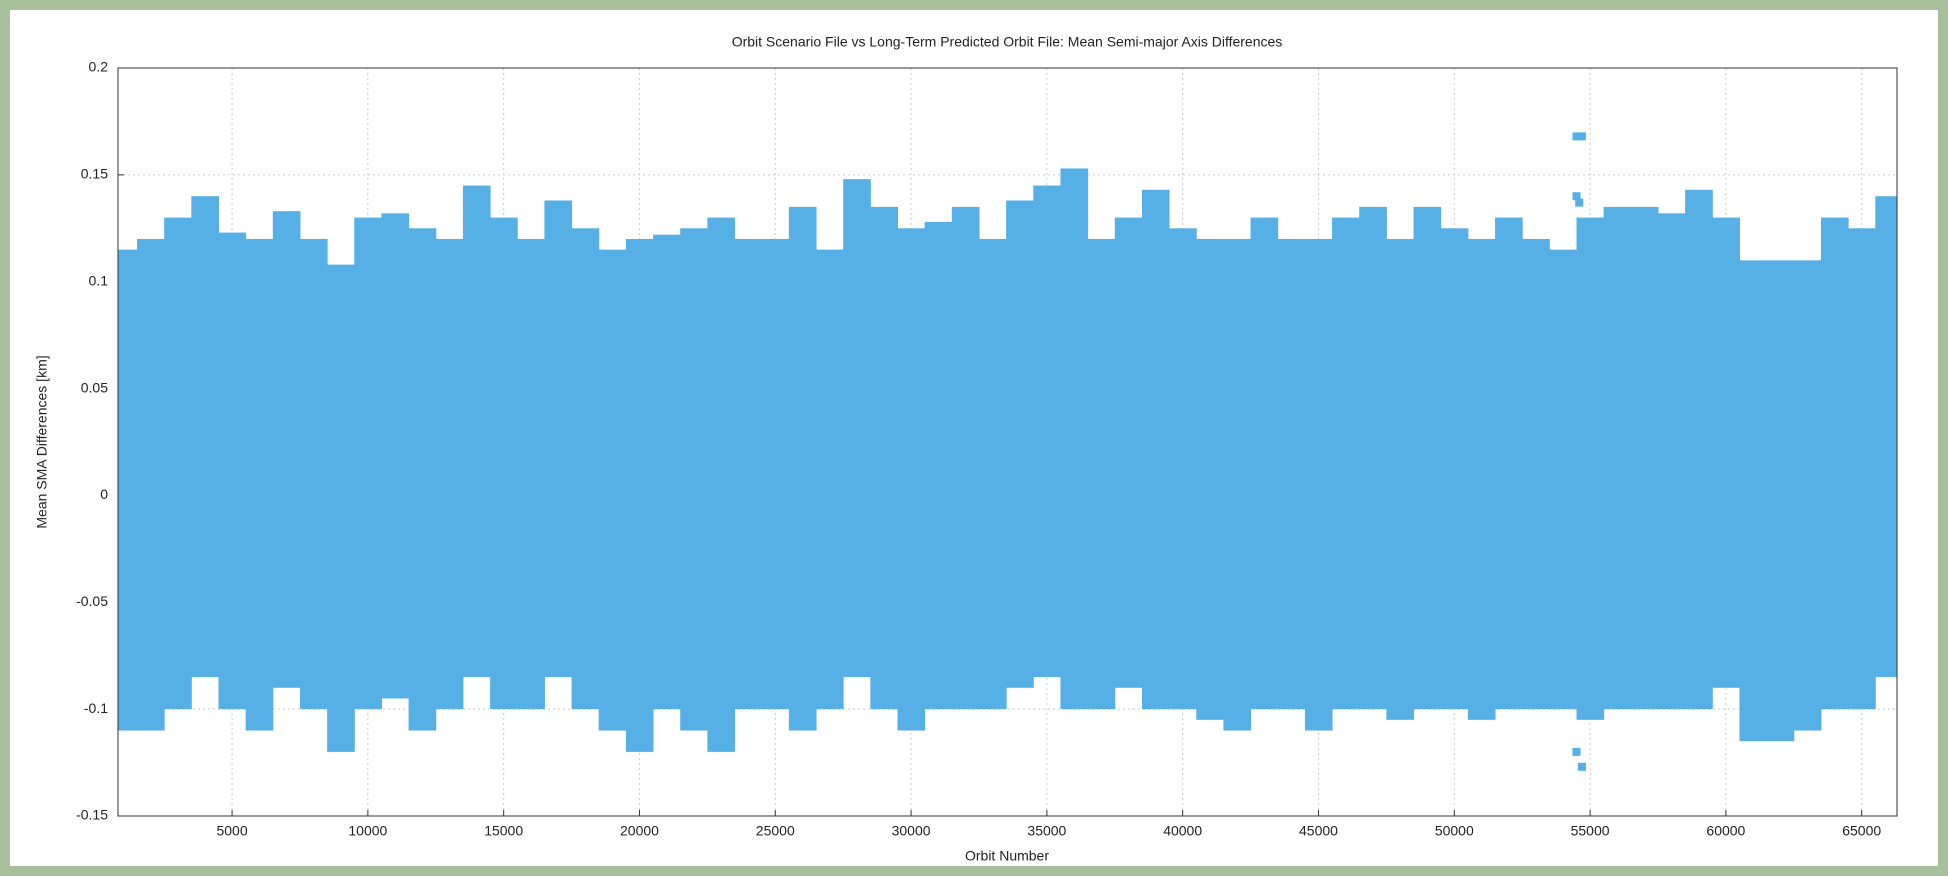  What do you see at coordinates (1861, 831) in the screenshot?
I see `x-tick-label: 65000` at bounding box center [1861, 831].